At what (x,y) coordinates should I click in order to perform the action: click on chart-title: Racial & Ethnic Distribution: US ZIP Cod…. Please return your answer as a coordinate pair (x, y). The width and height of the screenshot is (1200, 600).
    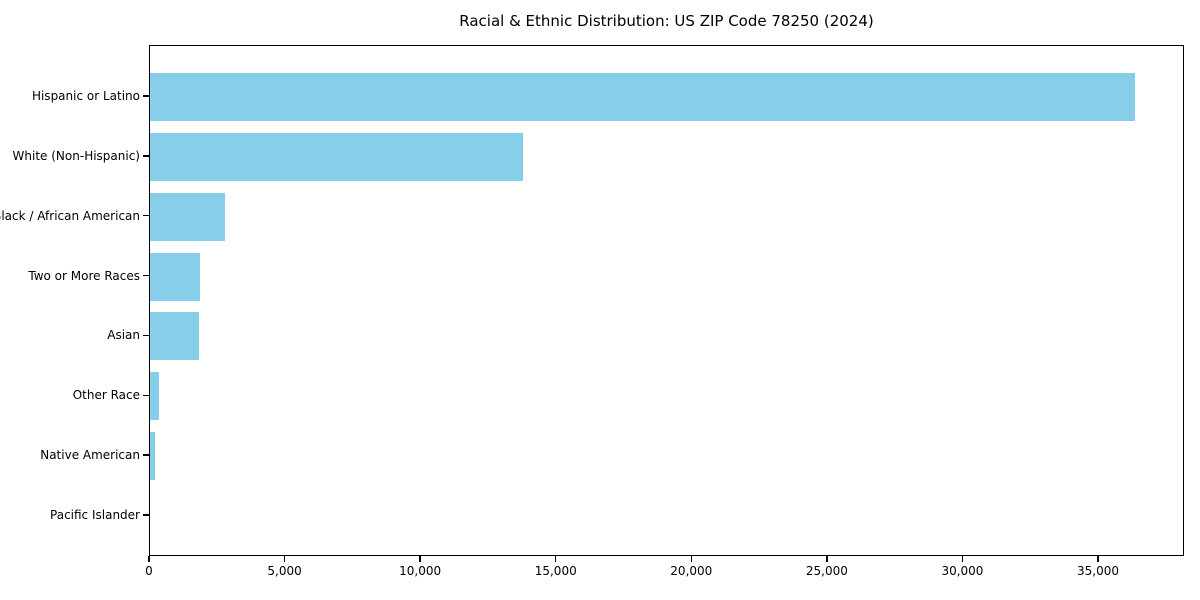
    Looking at the image, I should click on (666, 21).